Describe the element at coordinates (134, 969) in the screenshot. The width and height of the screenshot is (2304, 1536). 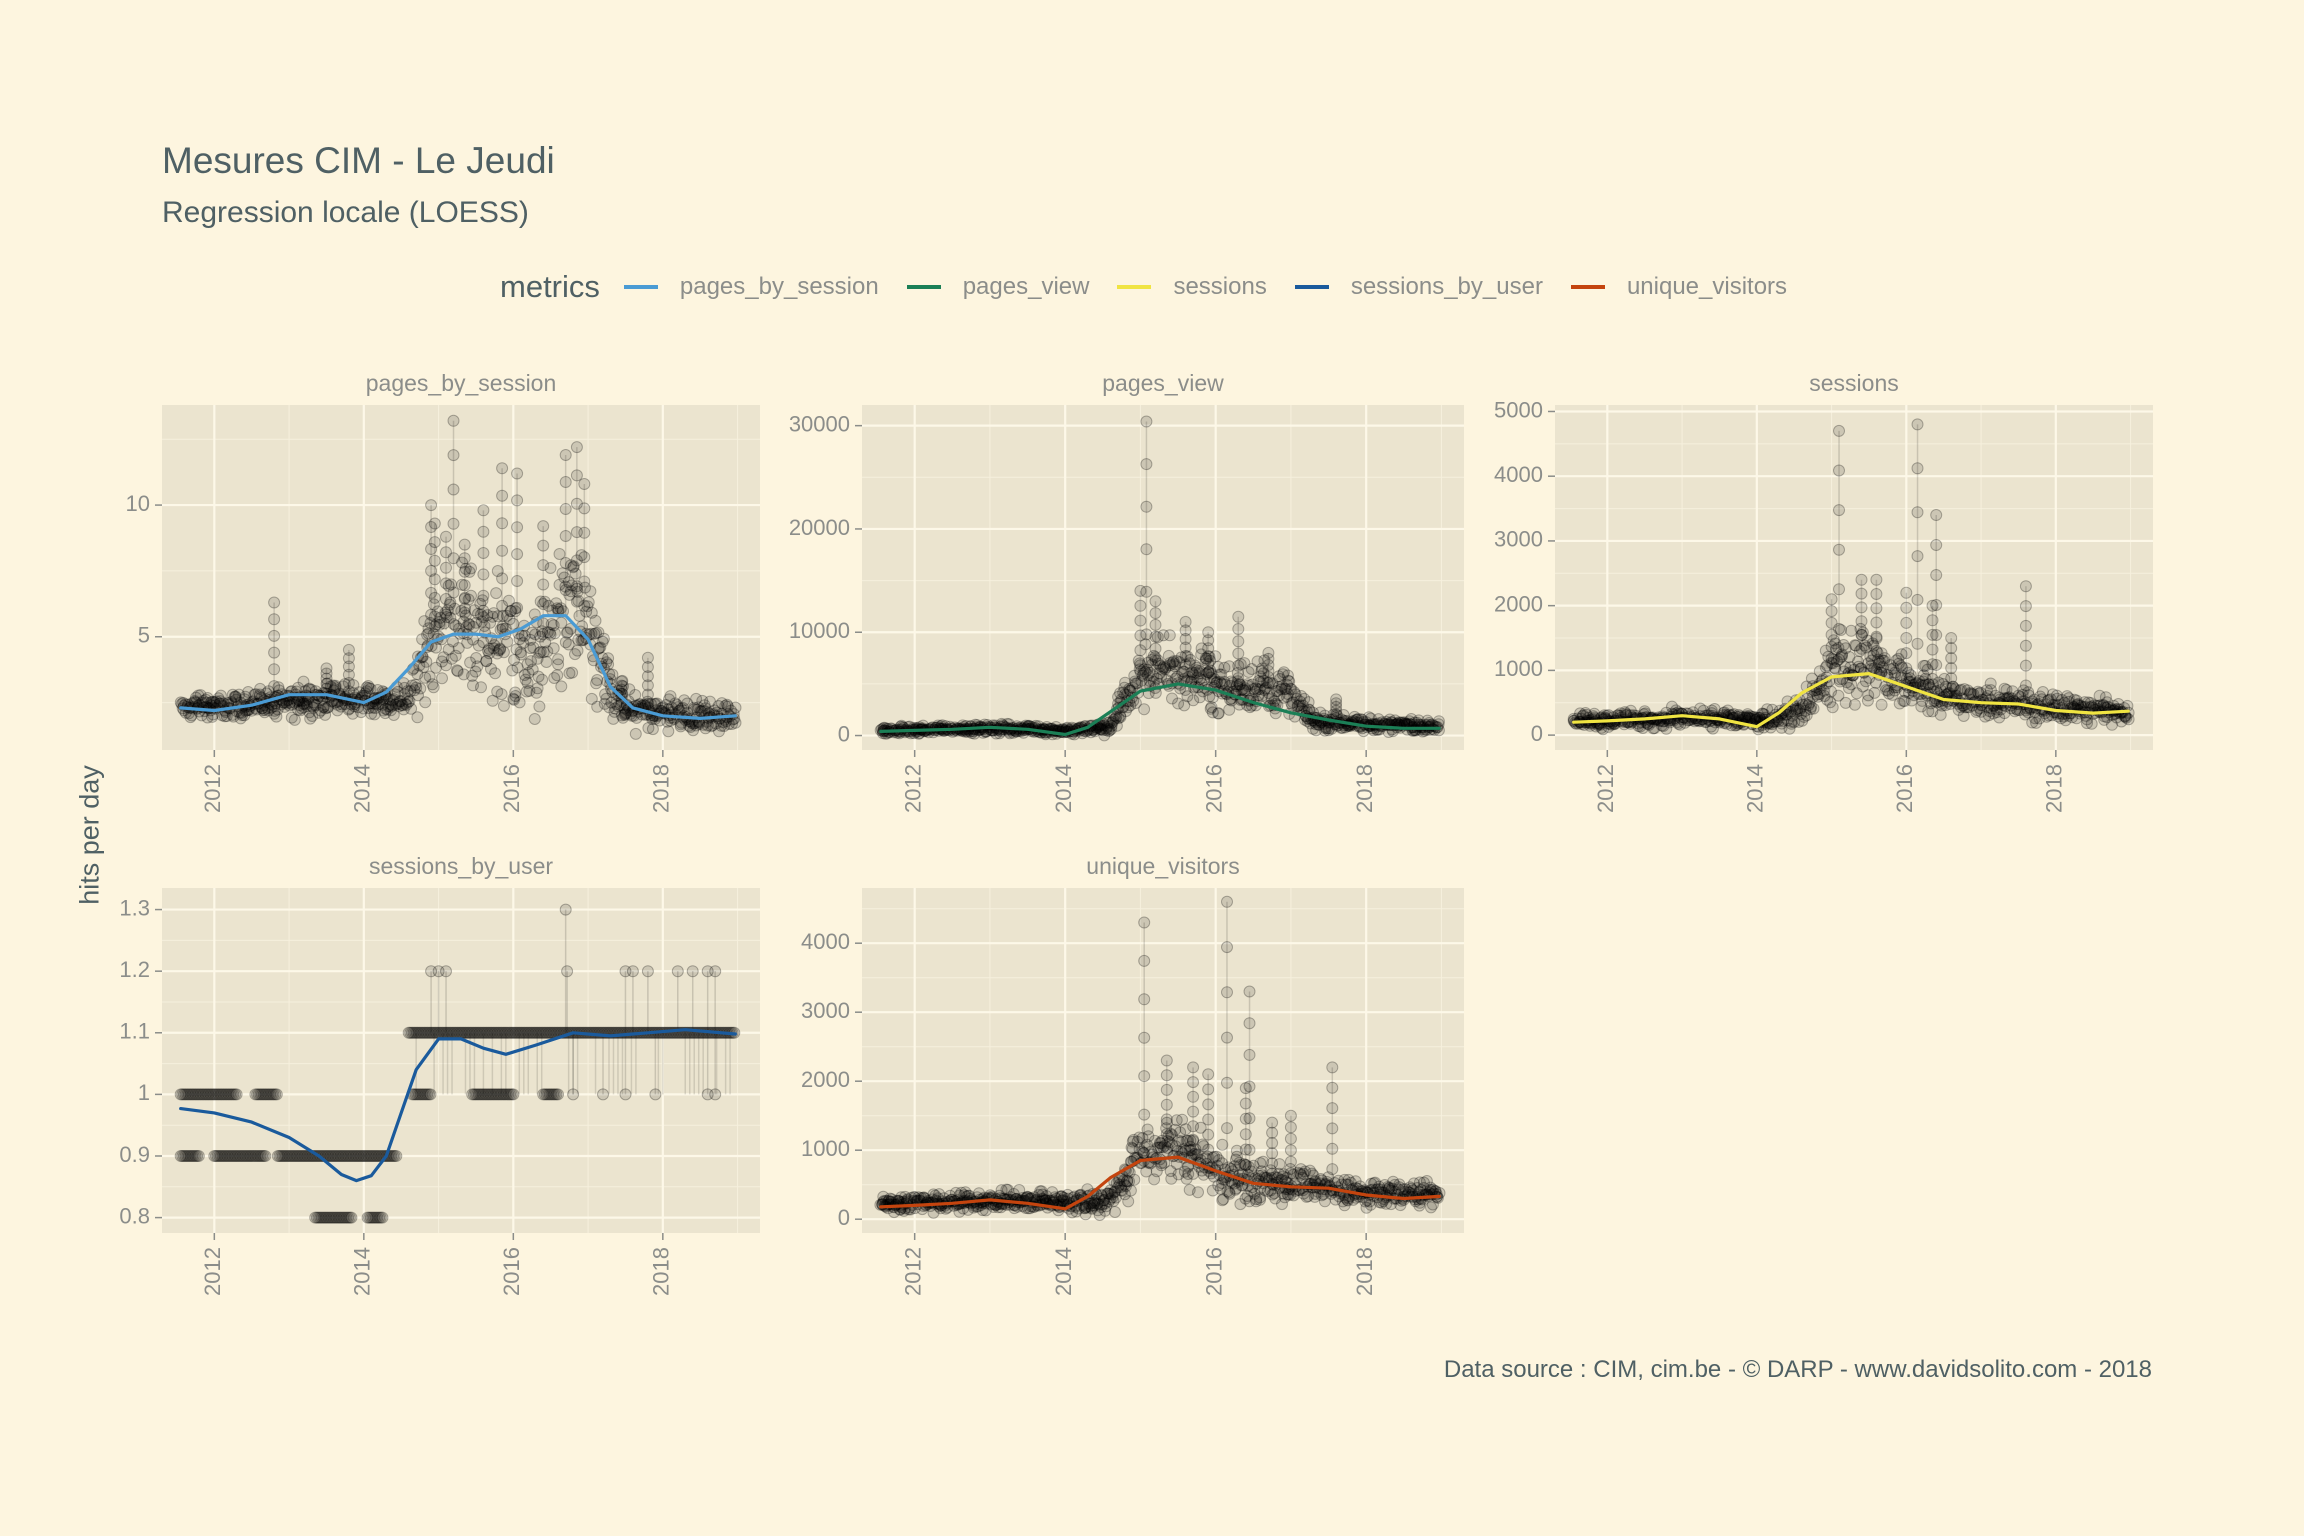
I see `y-tick-label: 1.2` at that location.